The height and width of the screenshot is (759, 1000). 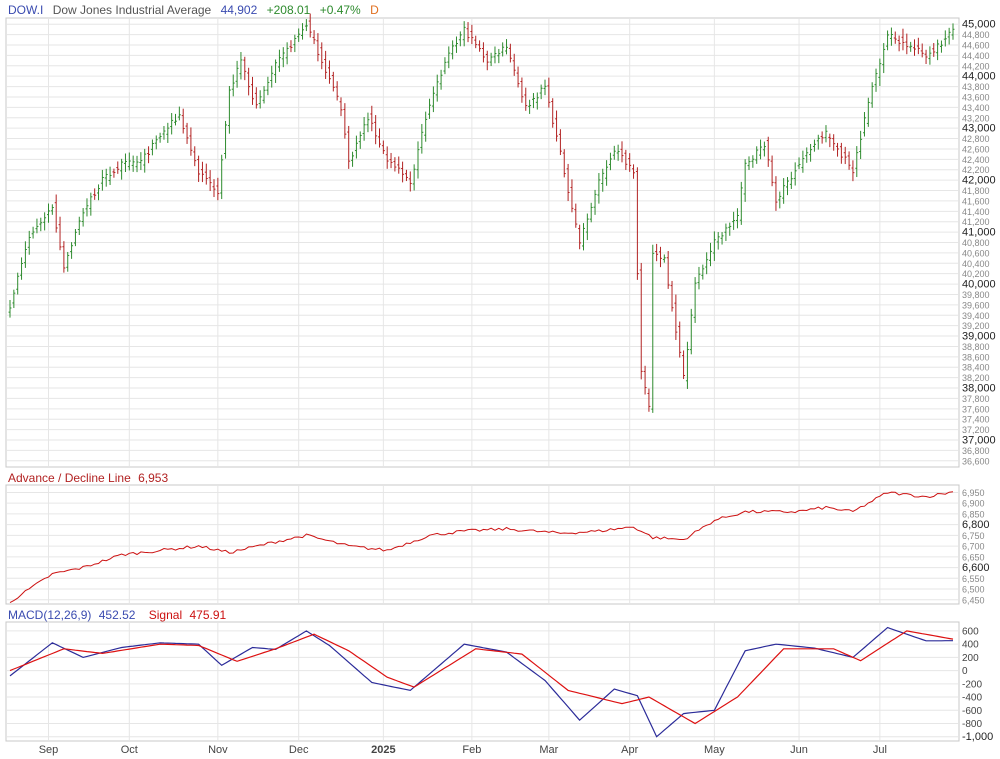 What do you see at coordinates (976, 399) in the screenshot?
I see `y-tick-price-37-800: 37,800` at bounding box center [976, 399].